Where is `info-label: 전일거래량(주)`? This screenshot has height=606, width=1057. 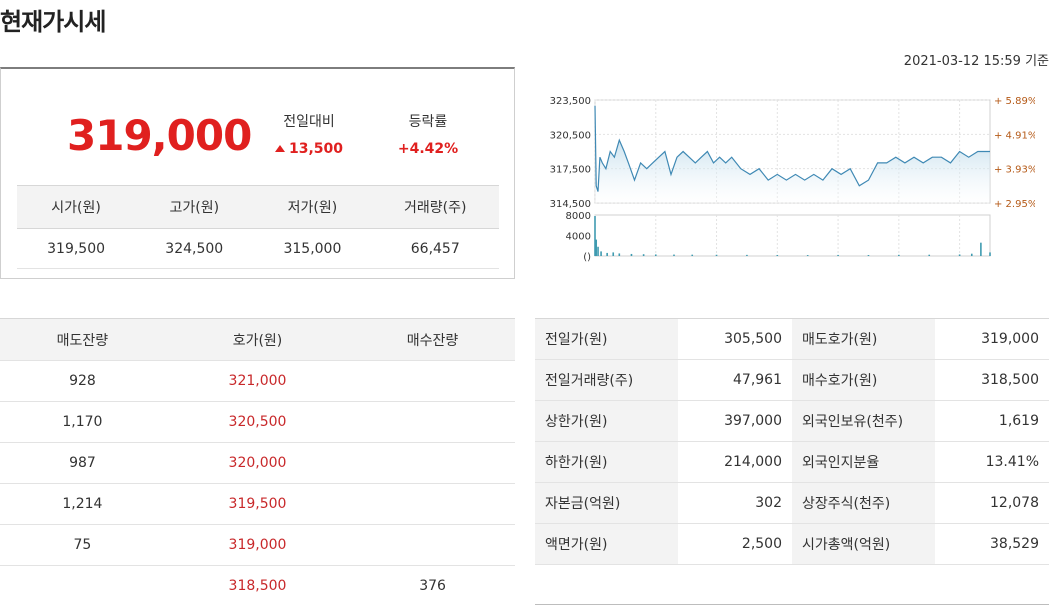
info-label: 전일거래량(주) is located at coordinates (606, 380).